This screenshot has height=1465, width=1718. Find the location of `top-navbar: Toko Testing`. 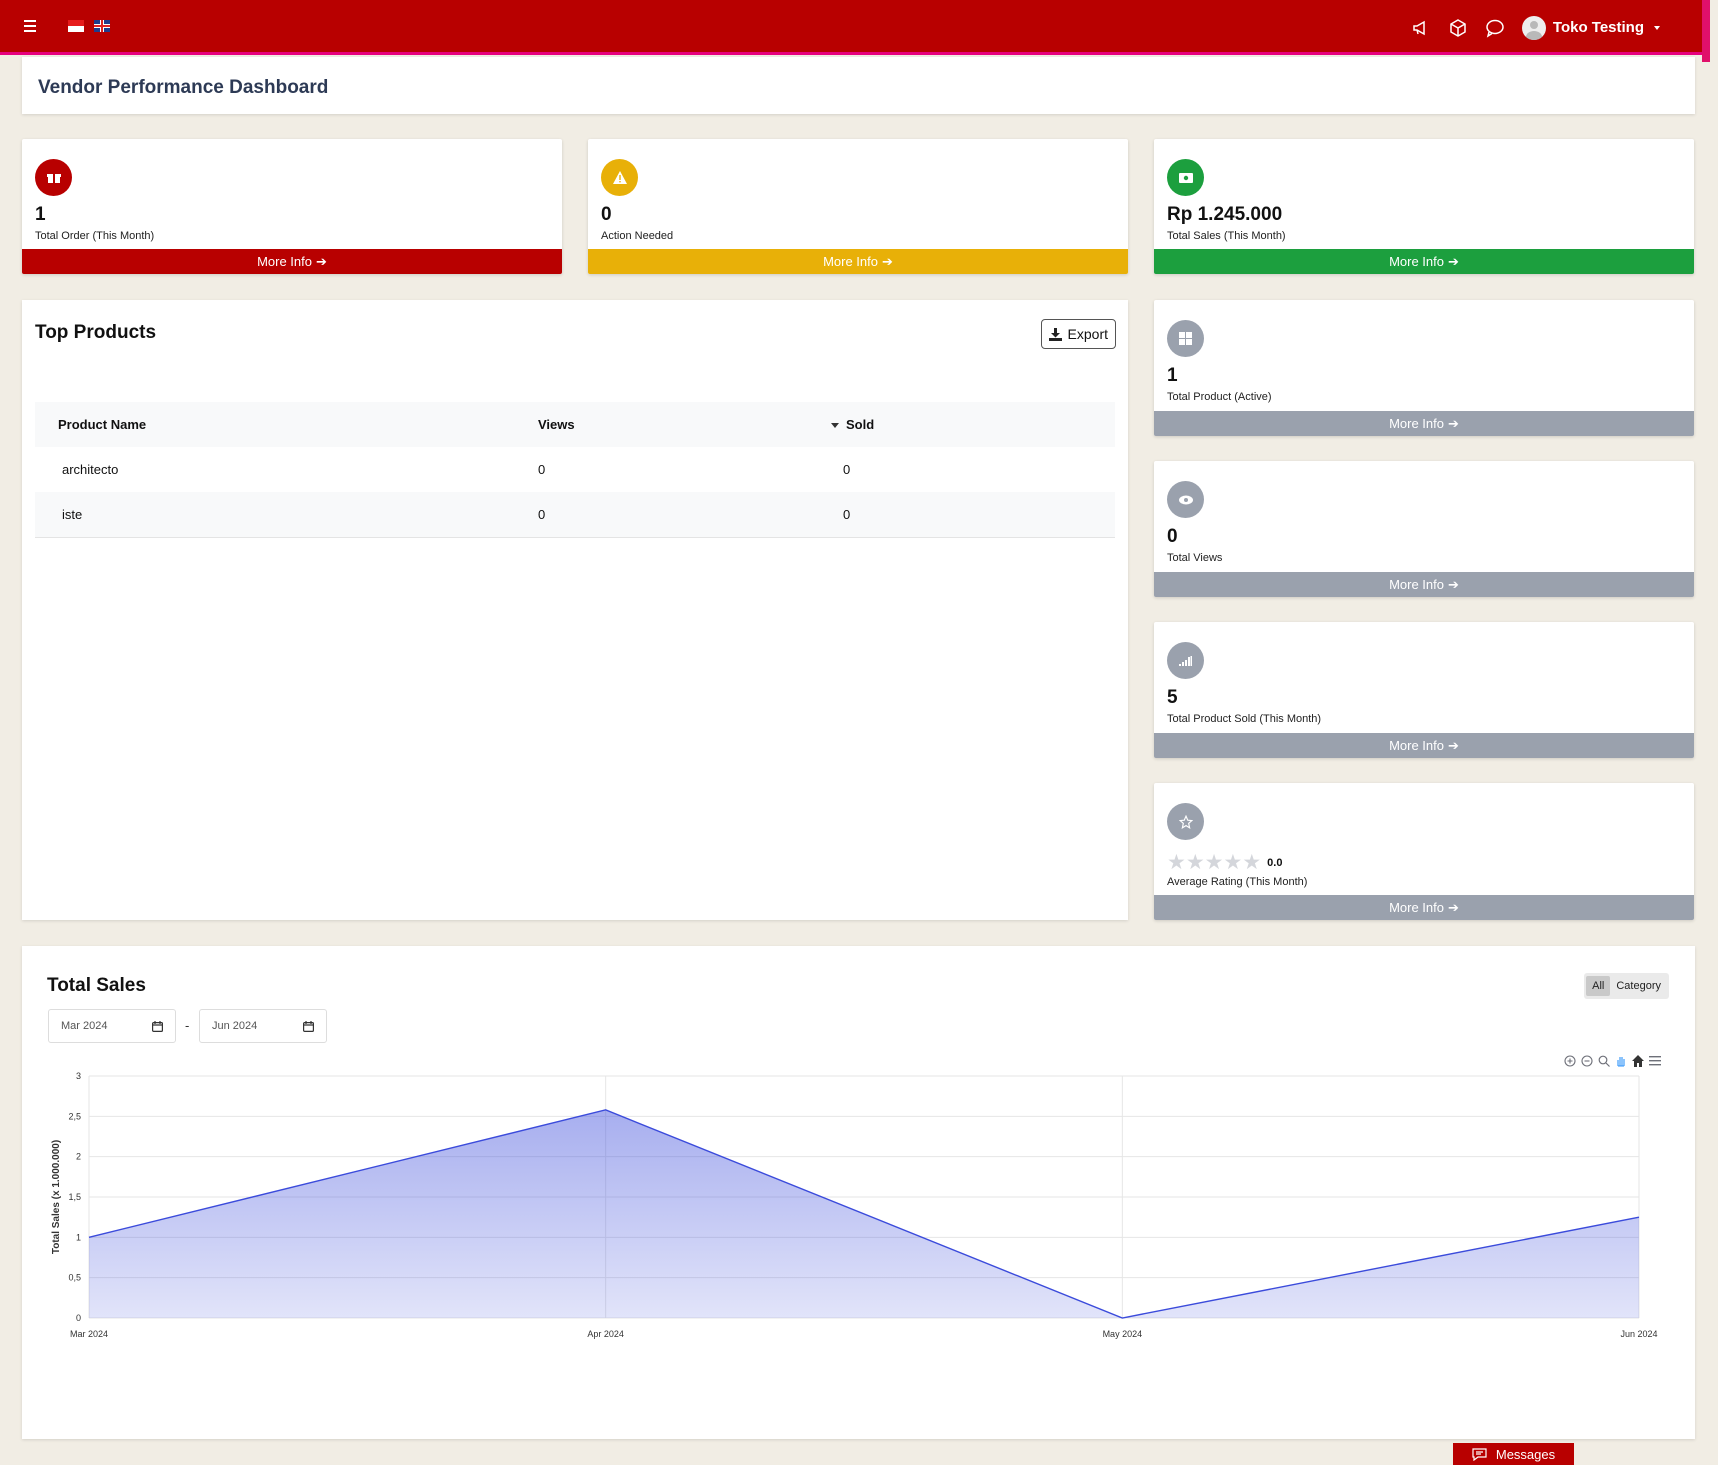

top-navbar: Toko Testing is located at coordinates (851, 27).